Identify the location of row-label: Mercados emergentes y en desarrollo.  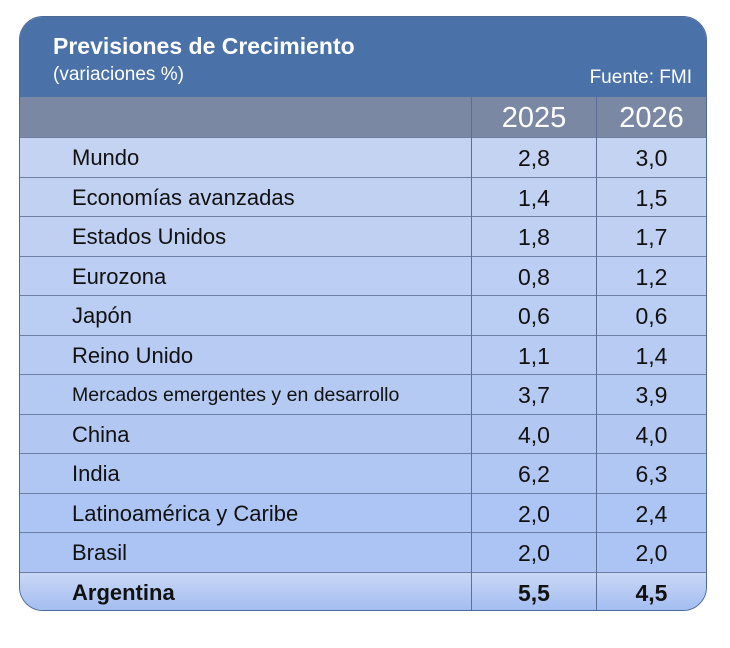
(236, 395).